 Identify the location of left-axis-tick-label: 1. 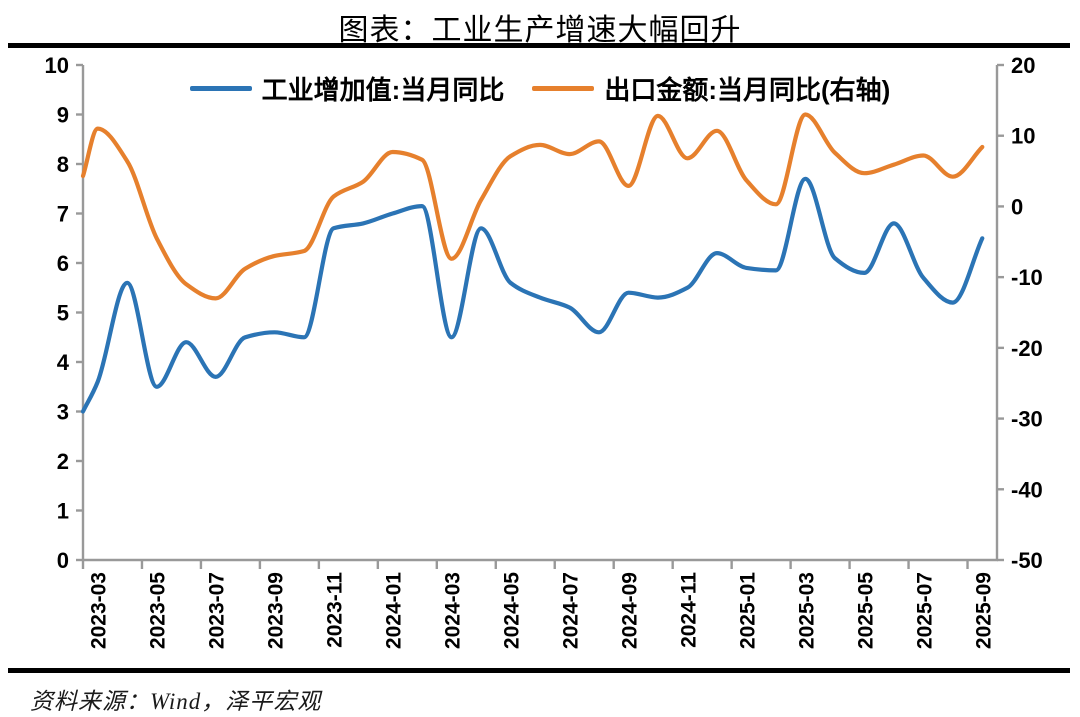
(63, 511).